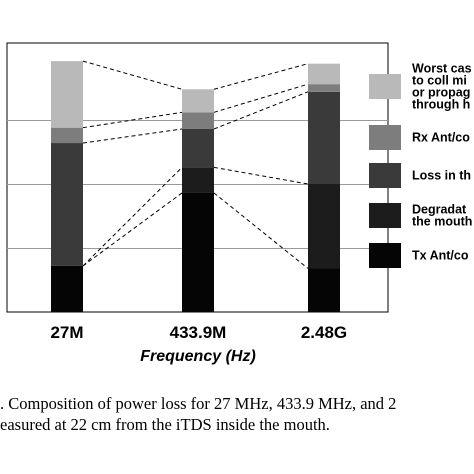 The height and width of the screenshot is (474, 474). I want to click on legend-entry: Rx Ant/co, so click(419, 137).